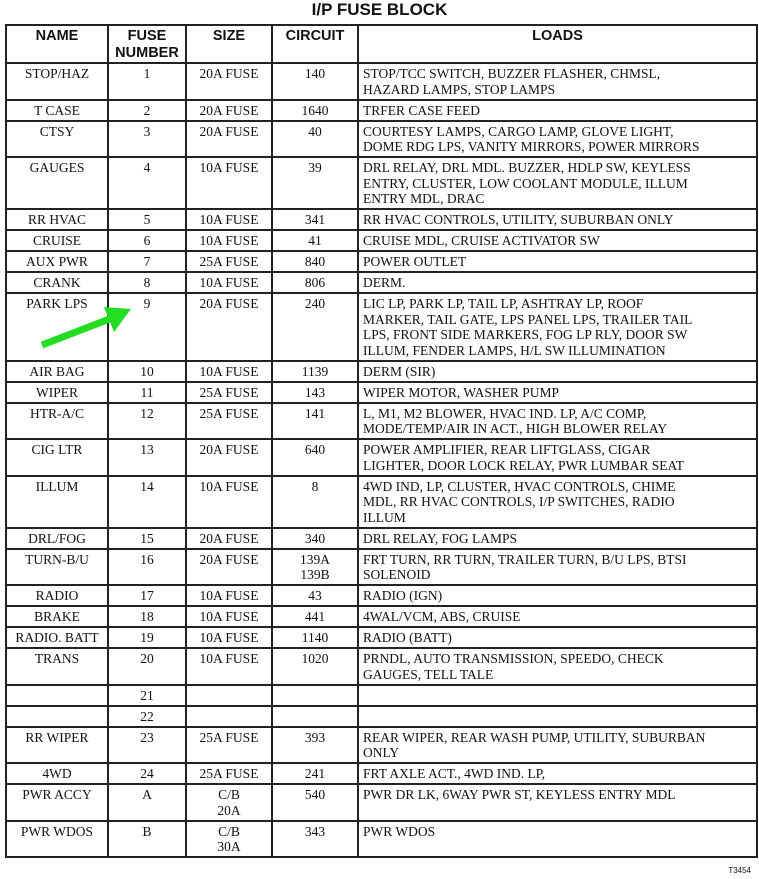 This screenshot has width=759, height=879. What do you see at coordinates (381, 752) in the screenshot?
I see `loads-cell-line: ONLY` at bounding box center [381, 752].